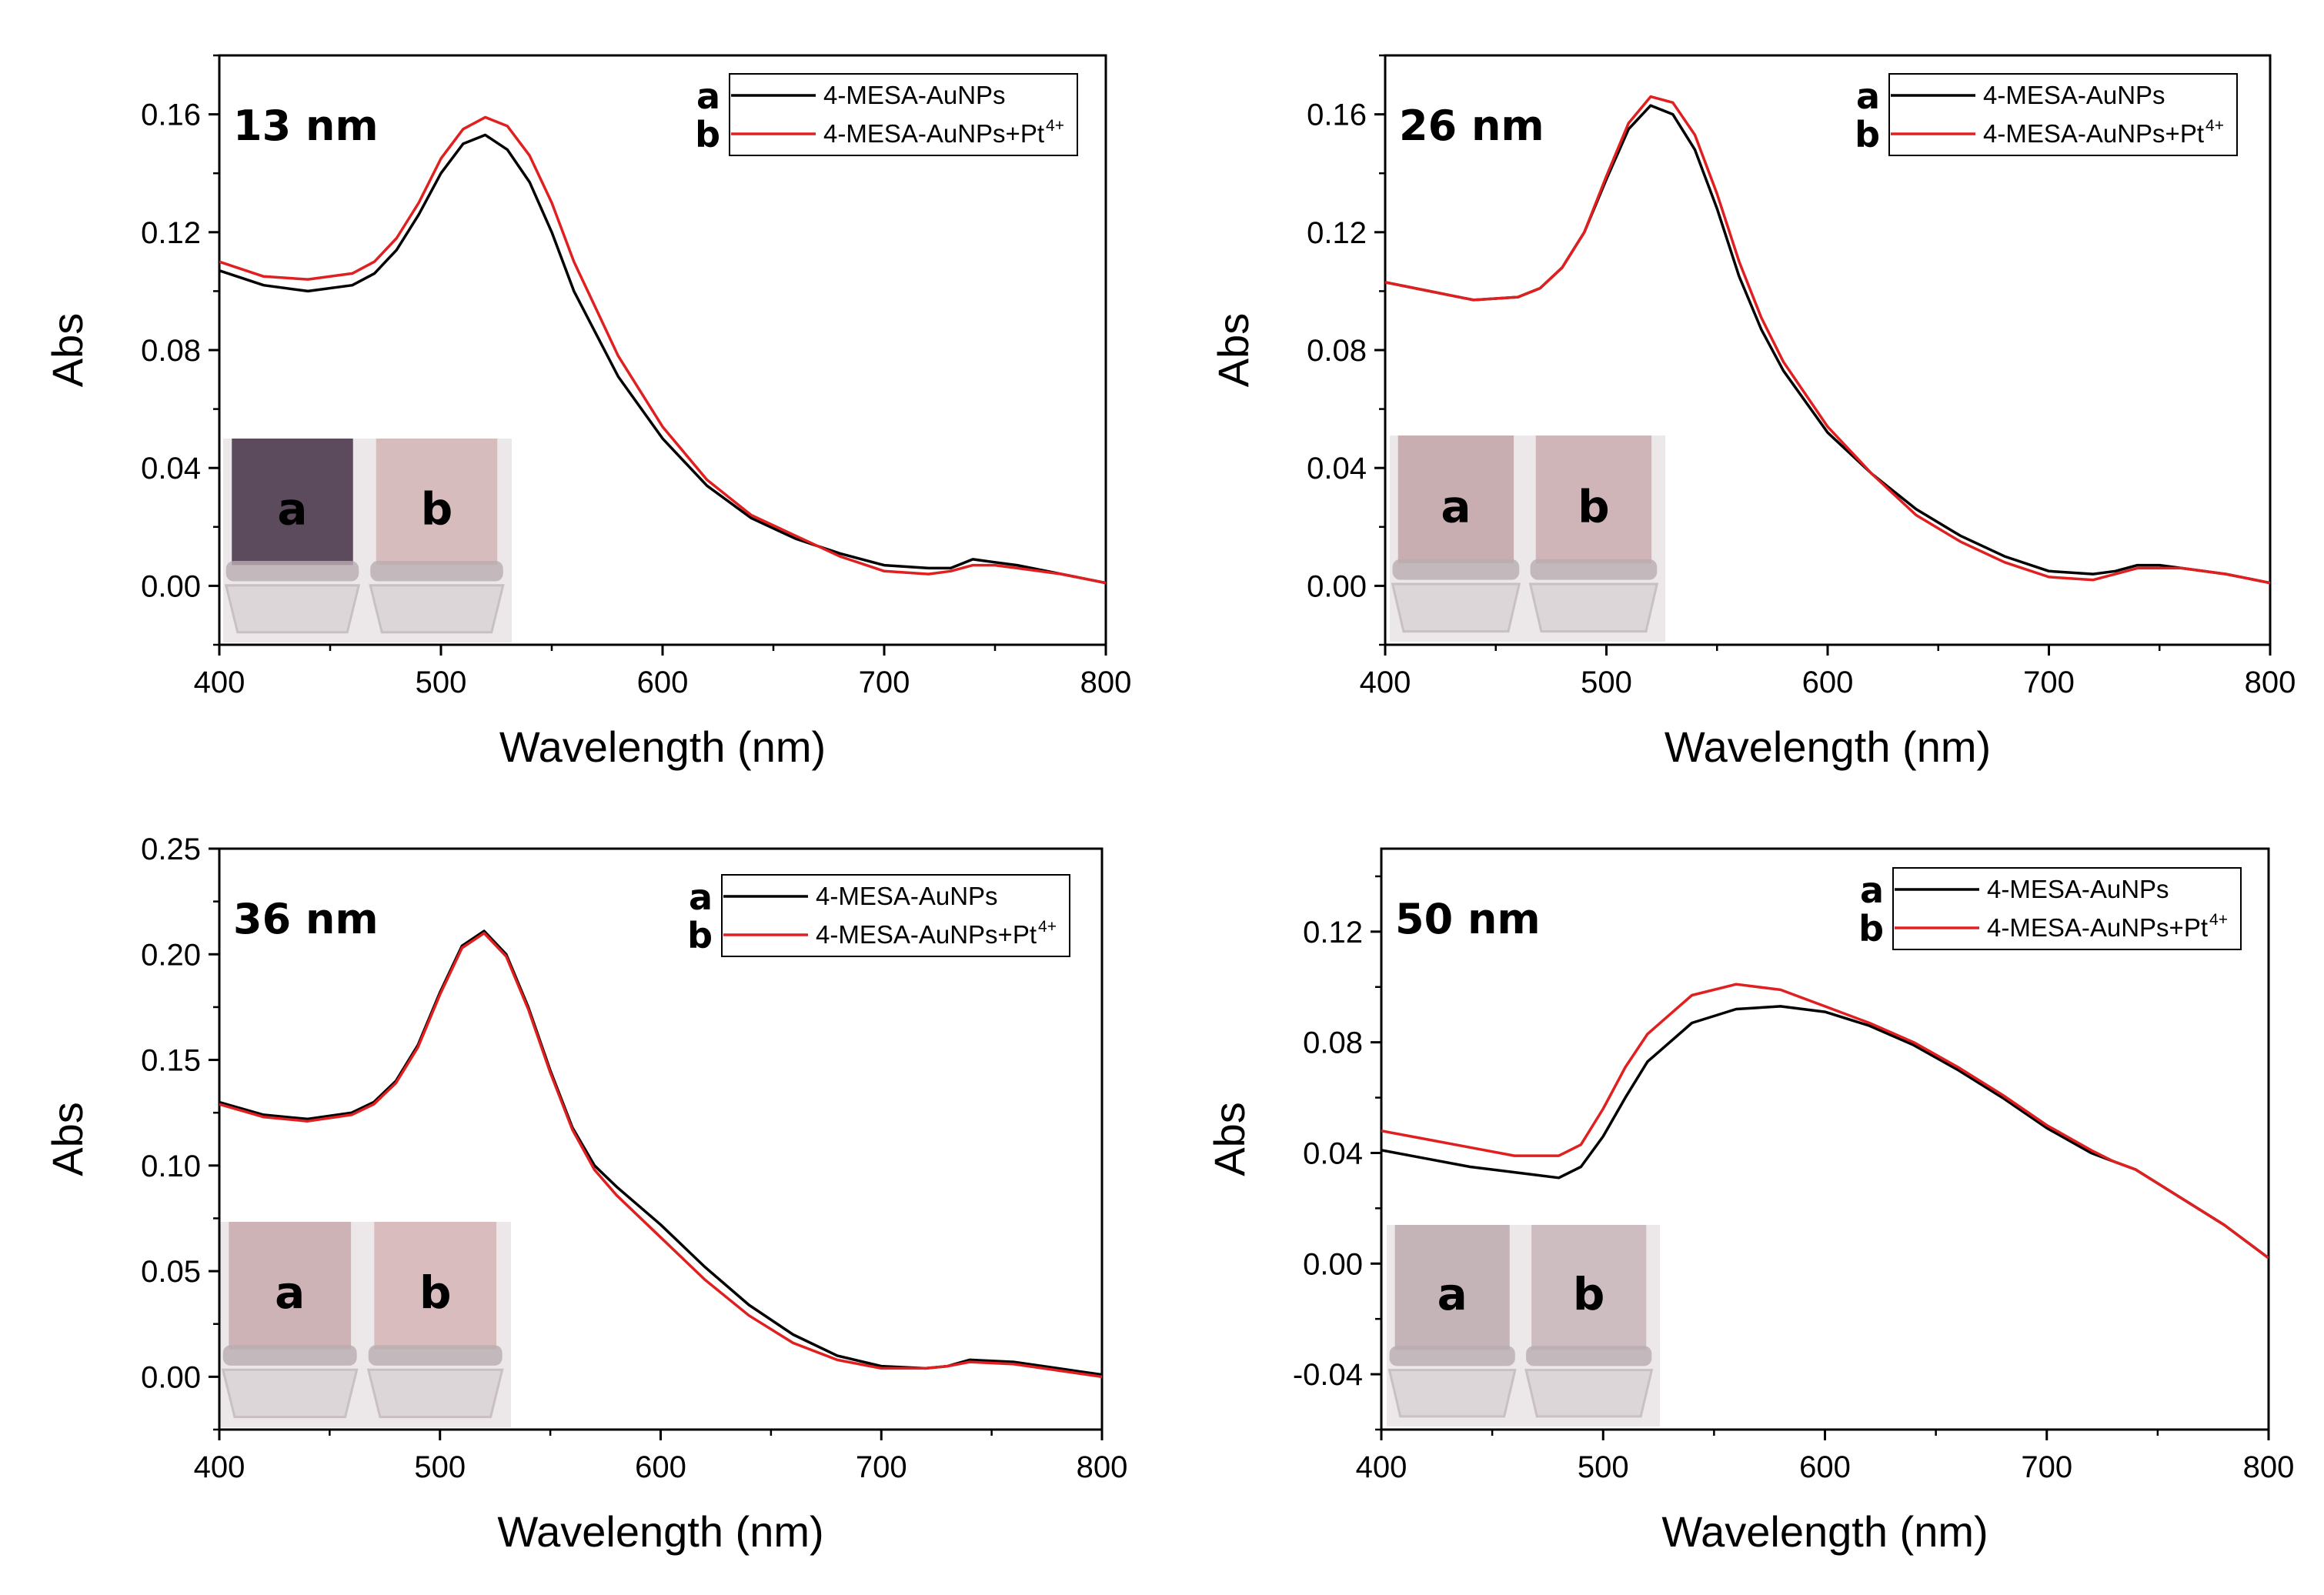 The width and height of the screenshot is (2324, 1595). What do you see at coordinates (171, 115) in the screenshot?
I see `y-tick-label: 0.16` at bounding box center [171, 115].